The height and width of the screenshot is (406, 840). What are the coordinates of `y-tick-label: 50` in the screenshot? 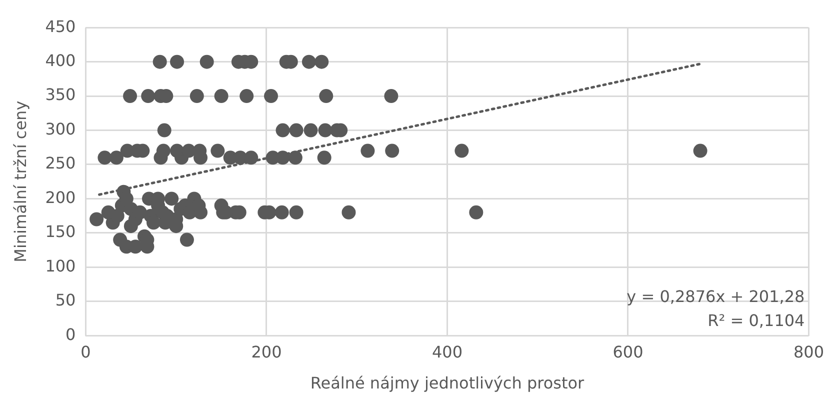 It's located at (65, 300).